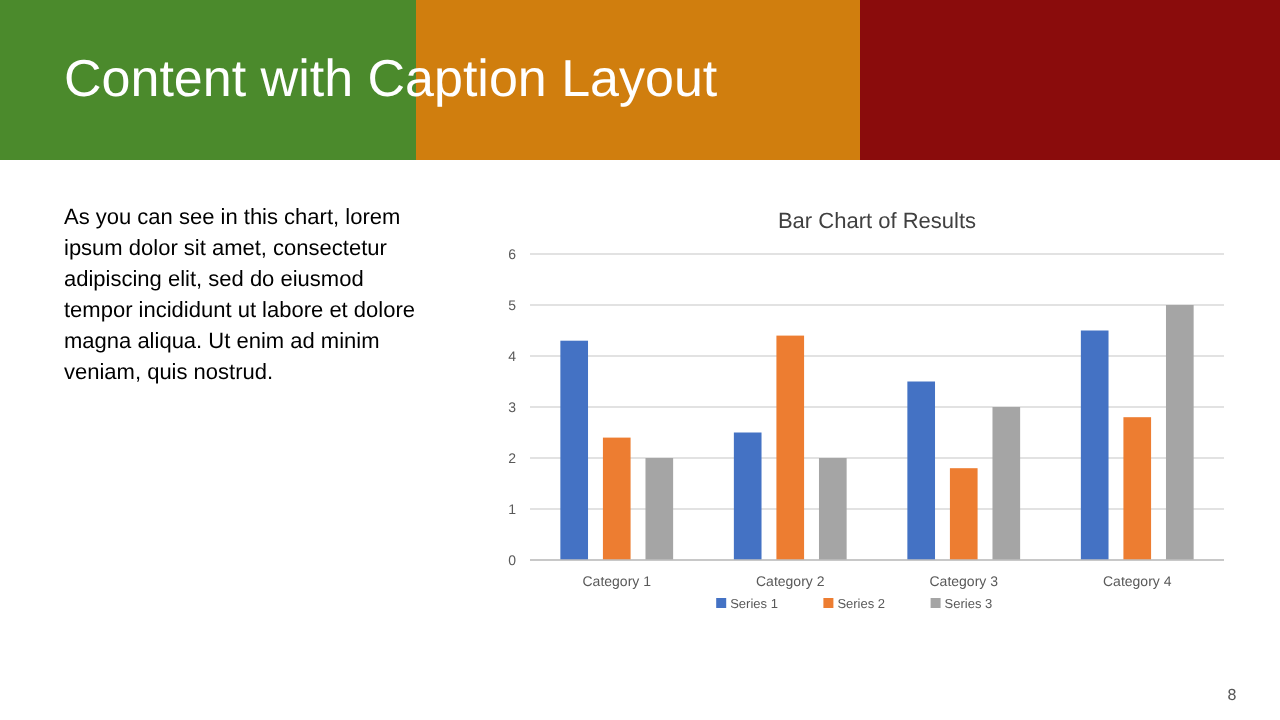  I want to click on text: As you can see in this chart, lorem ipsum dolor sit amet, consectetur adipiscing elit, sed do eiusmod tempor incididunt ut labore et dolore magna aliqua. Ut enim ad minim veniam, quis nostrud., so click(239, 295).